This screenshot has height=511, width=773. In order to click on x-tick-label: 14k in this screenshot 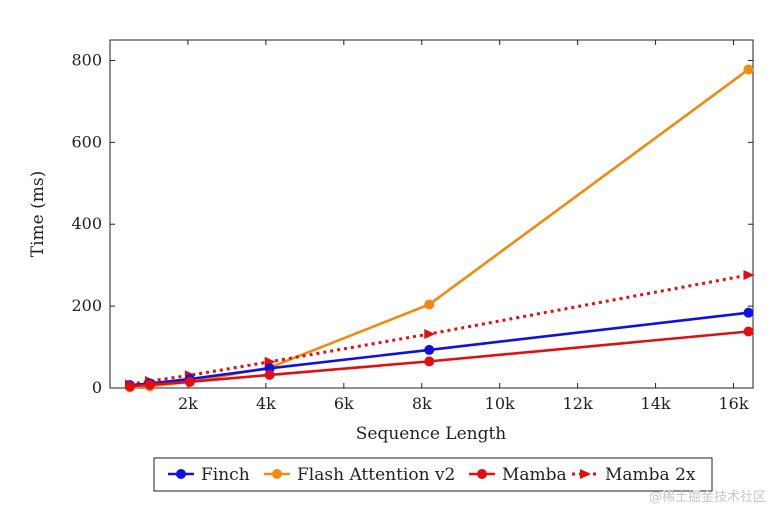, I will do `click(656, 403)`.